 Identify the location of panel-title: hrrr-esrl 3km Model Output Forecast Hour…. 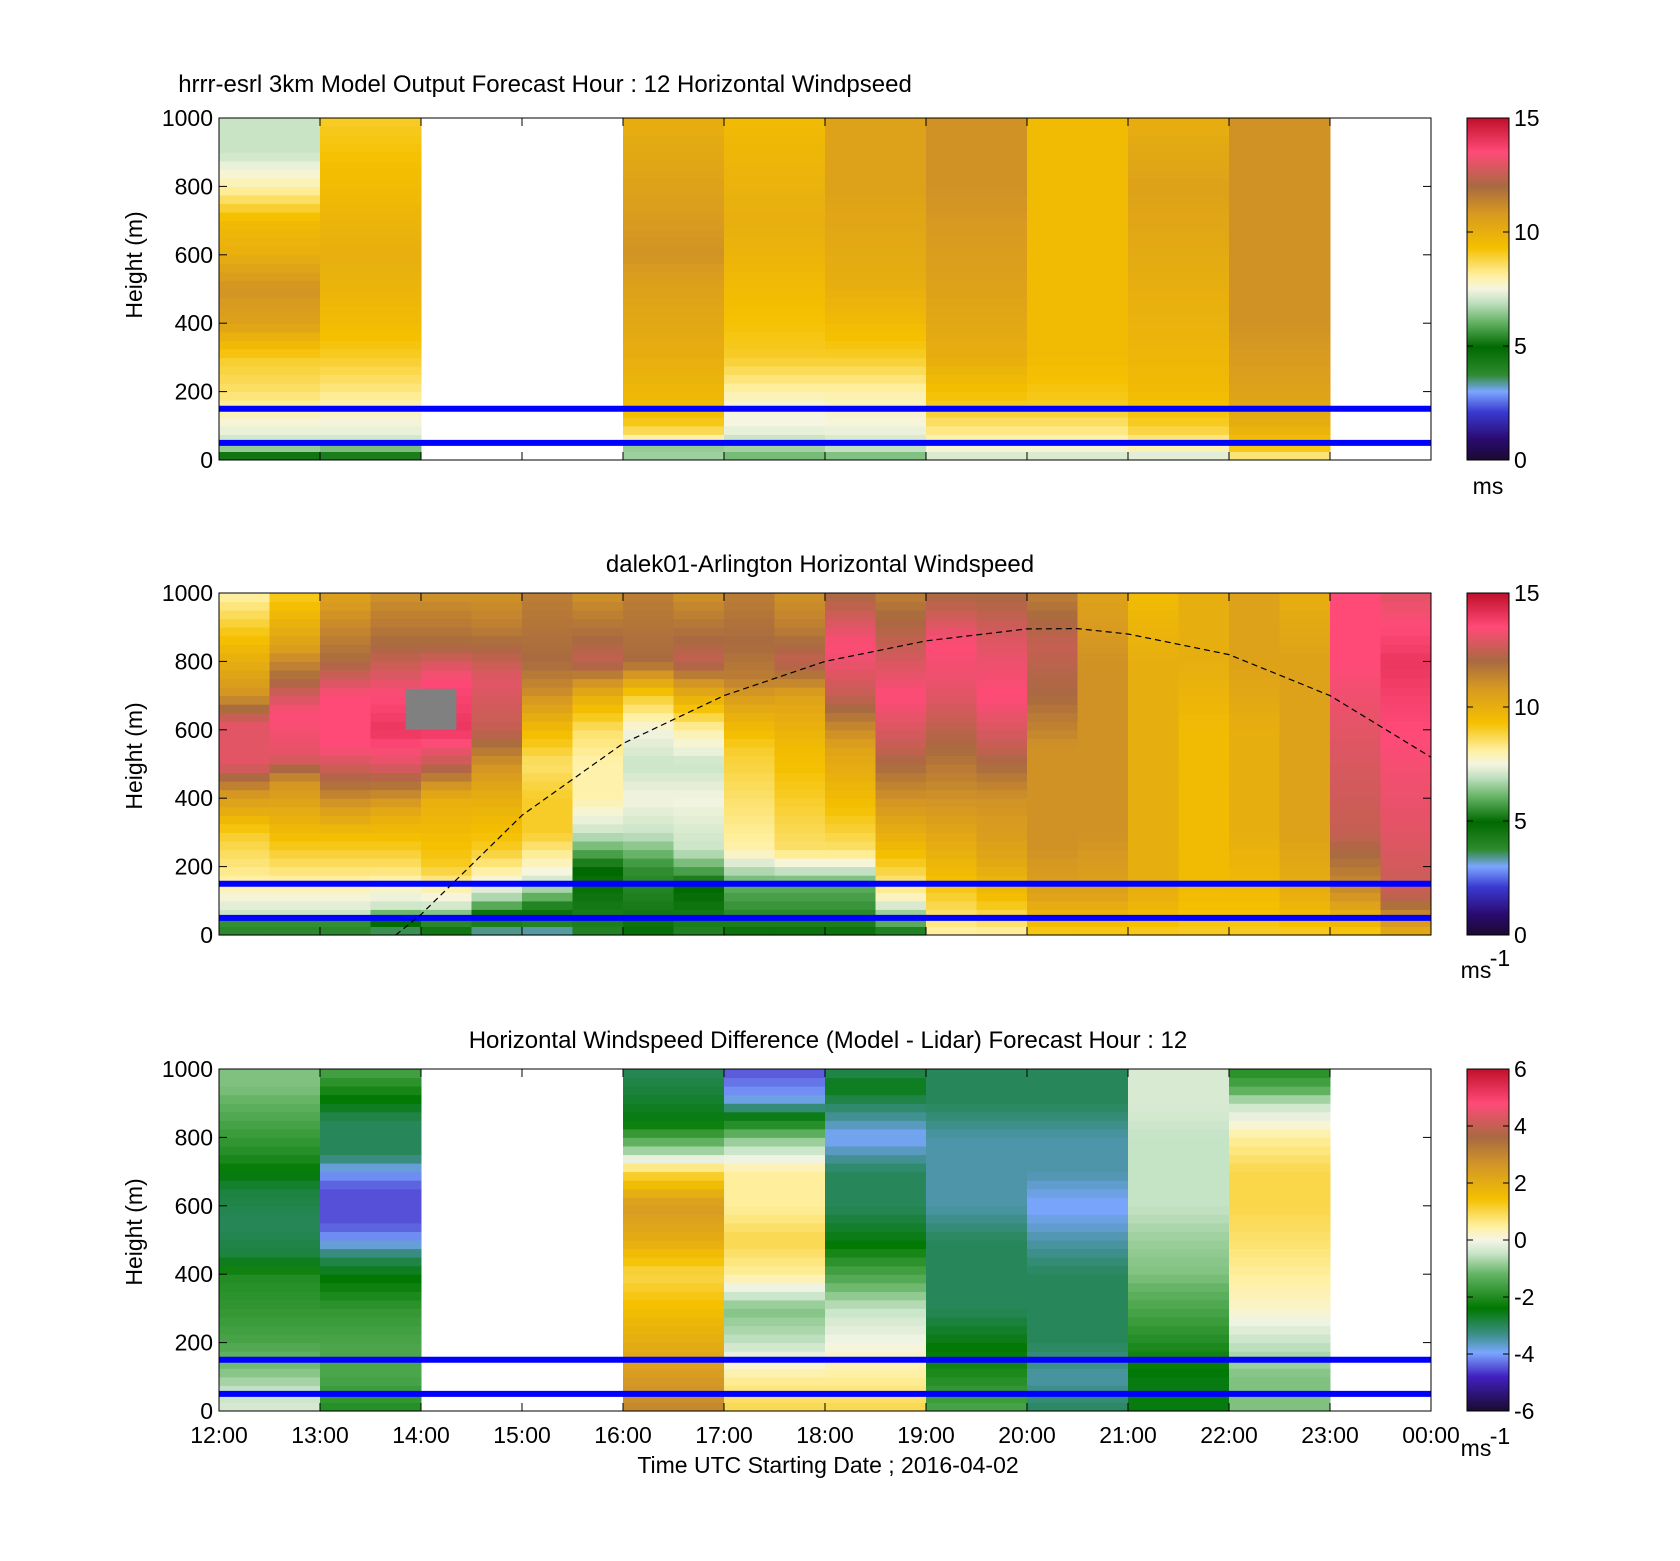
(545, 84).